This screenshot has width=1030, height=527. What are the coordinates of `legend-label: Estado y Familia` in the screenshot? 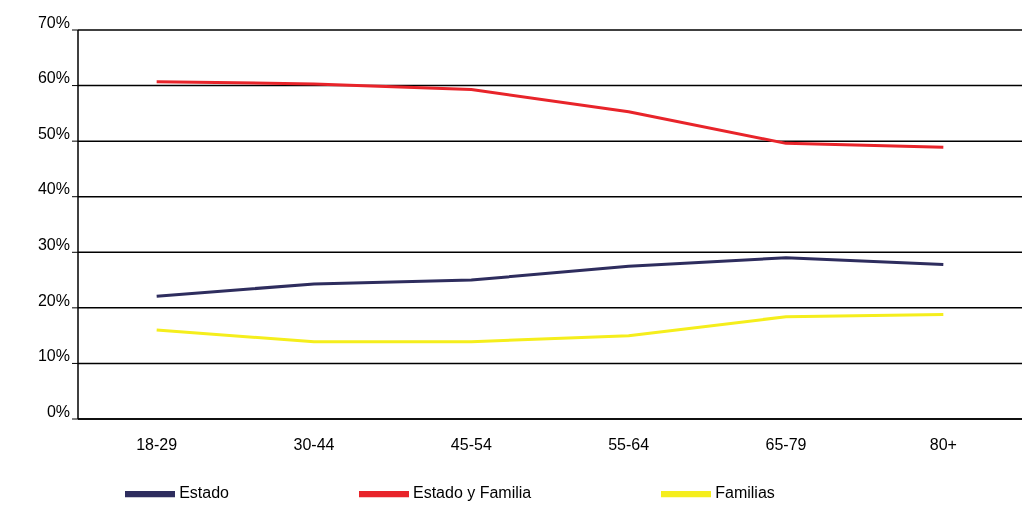 It's located at (472, 493).